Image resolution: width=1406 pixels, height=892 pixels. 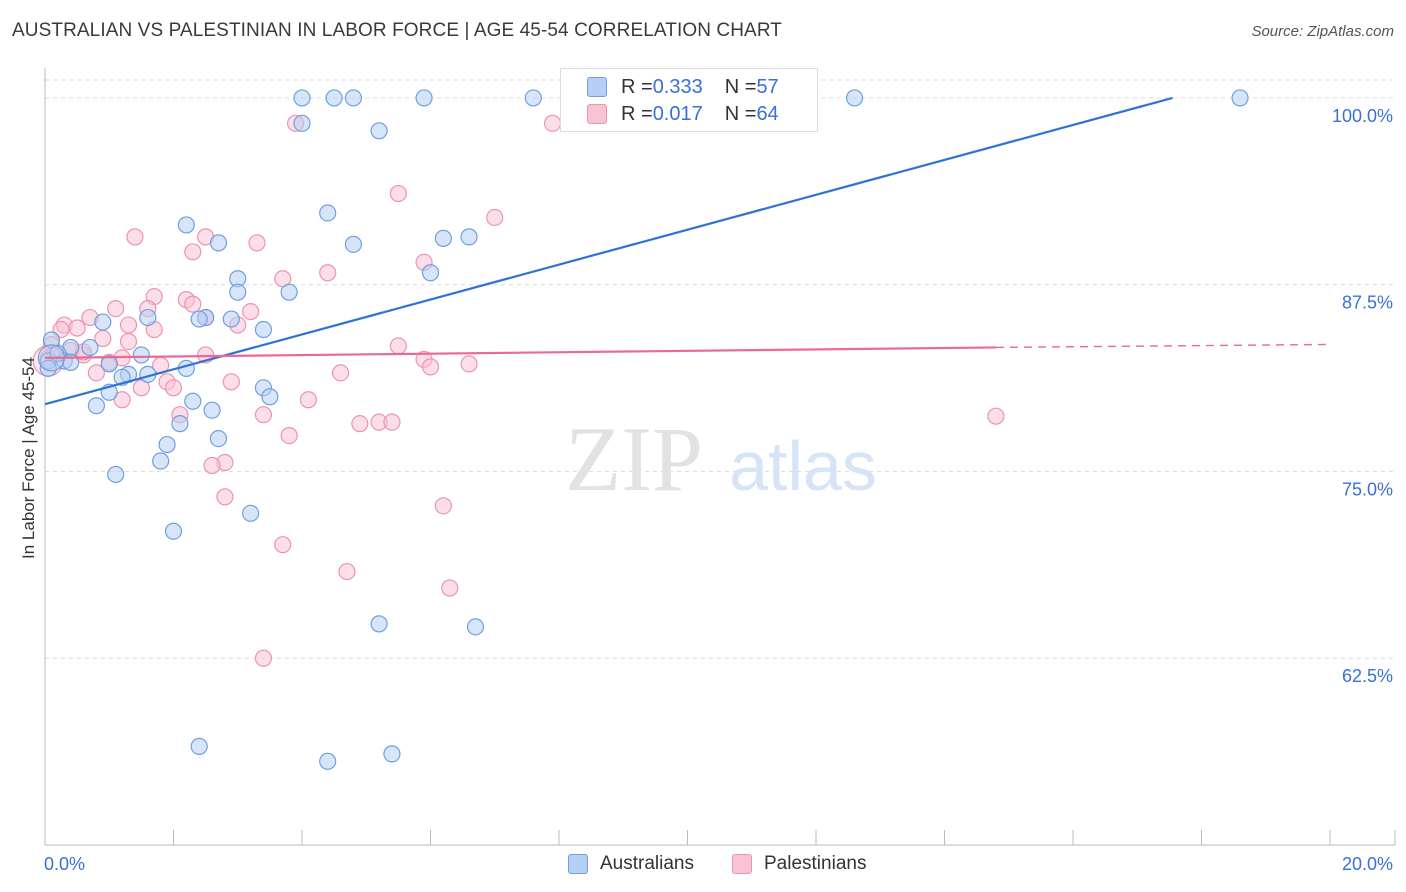 I want to click on palestinians-swatch, so click(x=597, y=114).